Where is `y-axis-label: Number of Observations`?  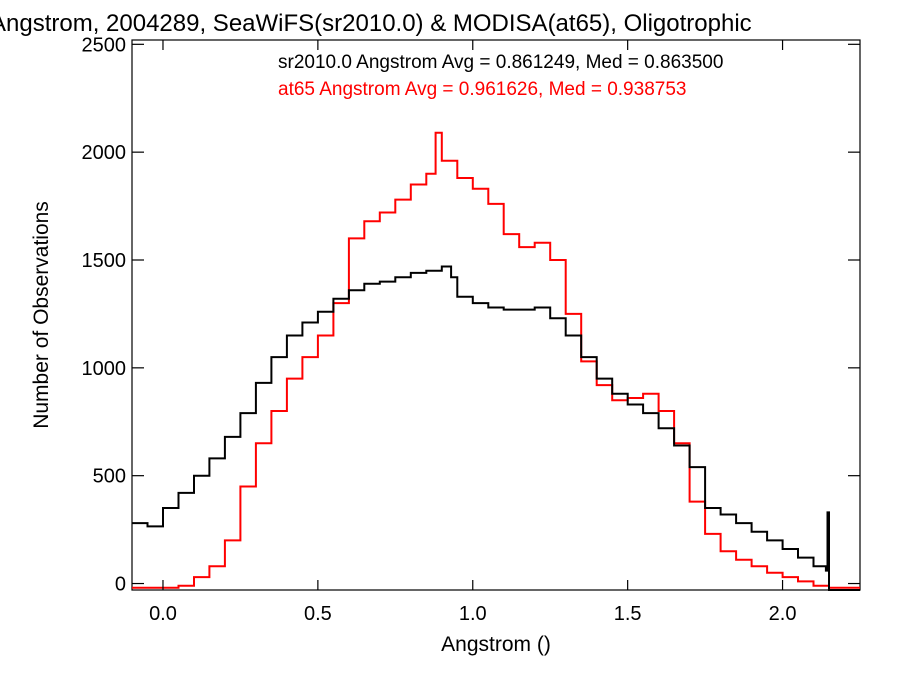
y-axis-label: Number of Observations is located at coordinates (41, 315).